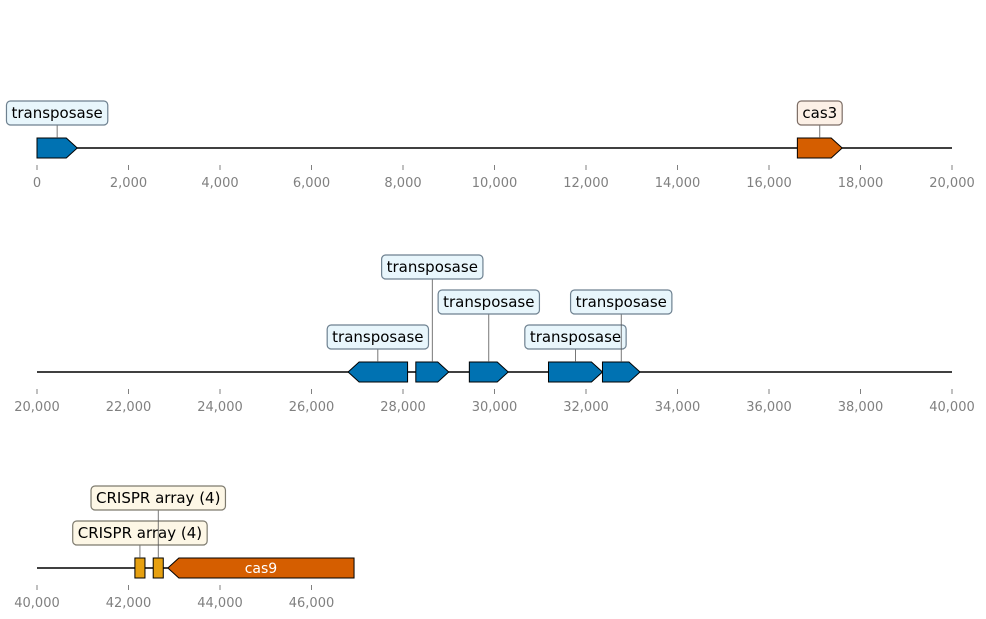 This screenshot has height=619, width=986. Describe the element at coordinates (586, 407) in the screenshot. I see `axis-tick-label: 32,000` at that location.